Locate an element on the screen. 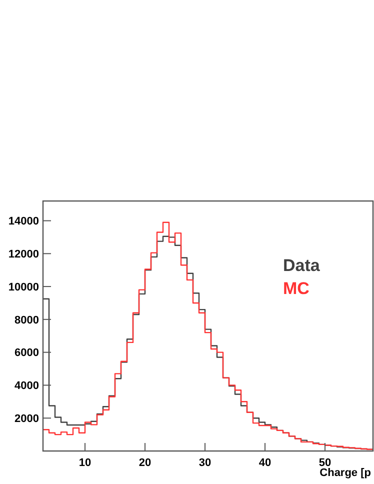  y-tick-label: 8000 is located at coordinates (26, 320).